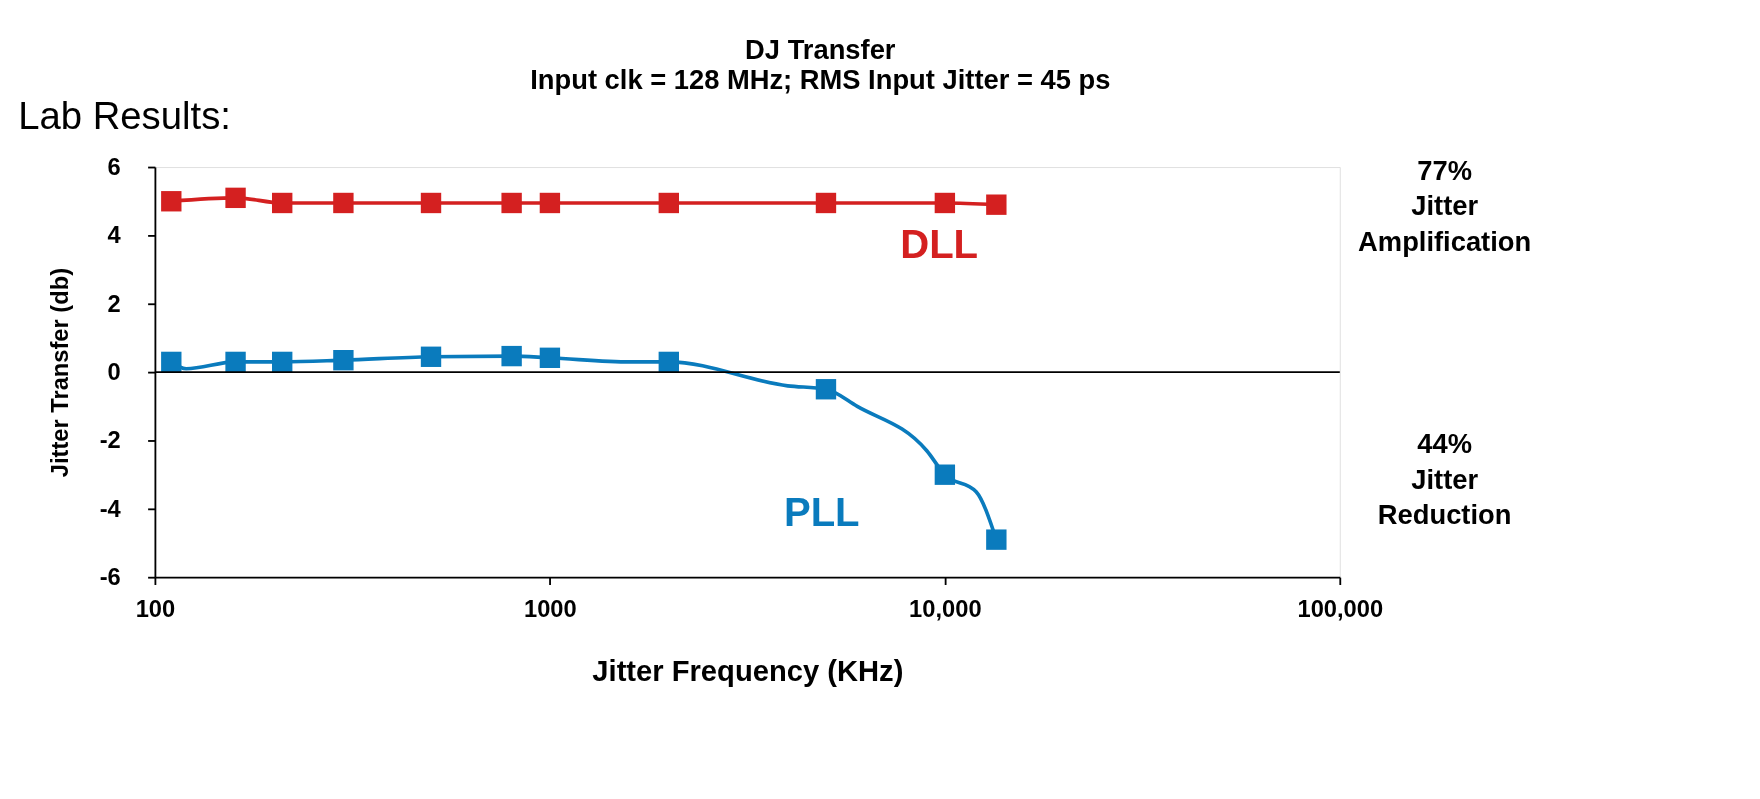 Image resolution: width=1760 pixels, height=799 pixels. What do you see at coordinates (748, 670) in the screenshot?
I see `x-axis-title: Jitter Frequency (KHz)` at bounding box center [748, 670].